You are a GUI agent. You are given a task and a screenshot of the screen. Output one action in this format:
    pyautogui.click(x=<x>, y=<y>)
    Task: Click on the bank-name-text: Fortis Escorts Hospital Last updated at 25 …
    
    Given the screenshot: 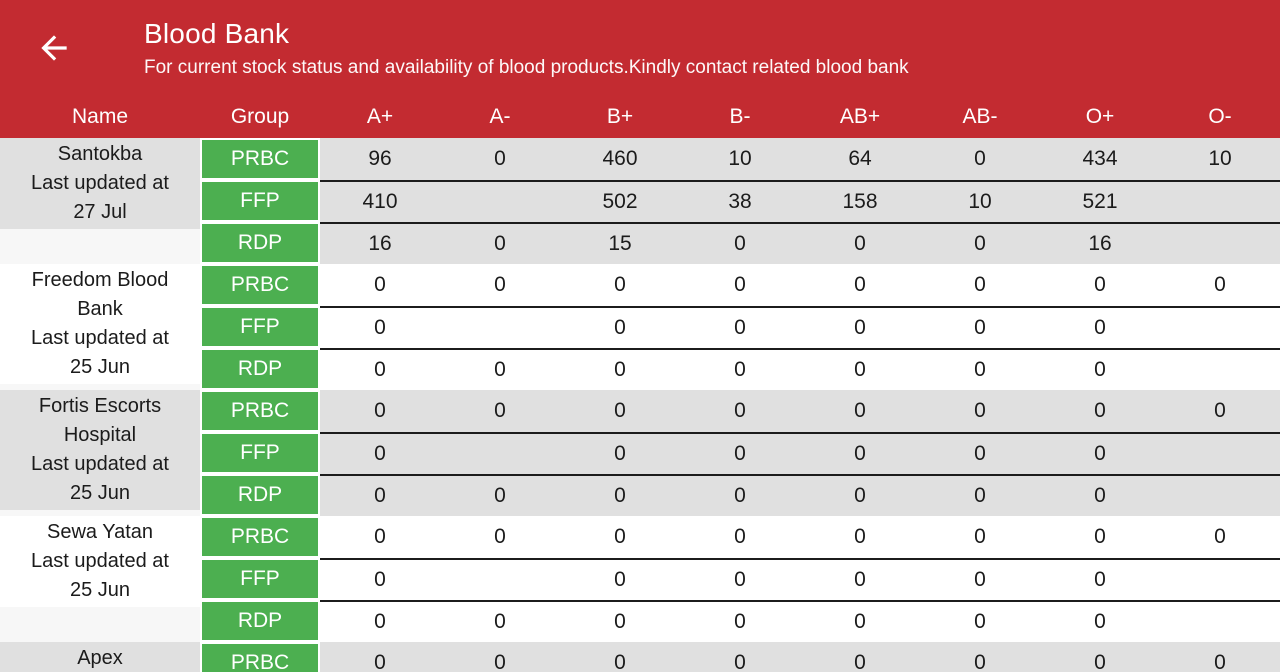 What is the action you would take?
    pyautogui.click(x=100, y=450)
    